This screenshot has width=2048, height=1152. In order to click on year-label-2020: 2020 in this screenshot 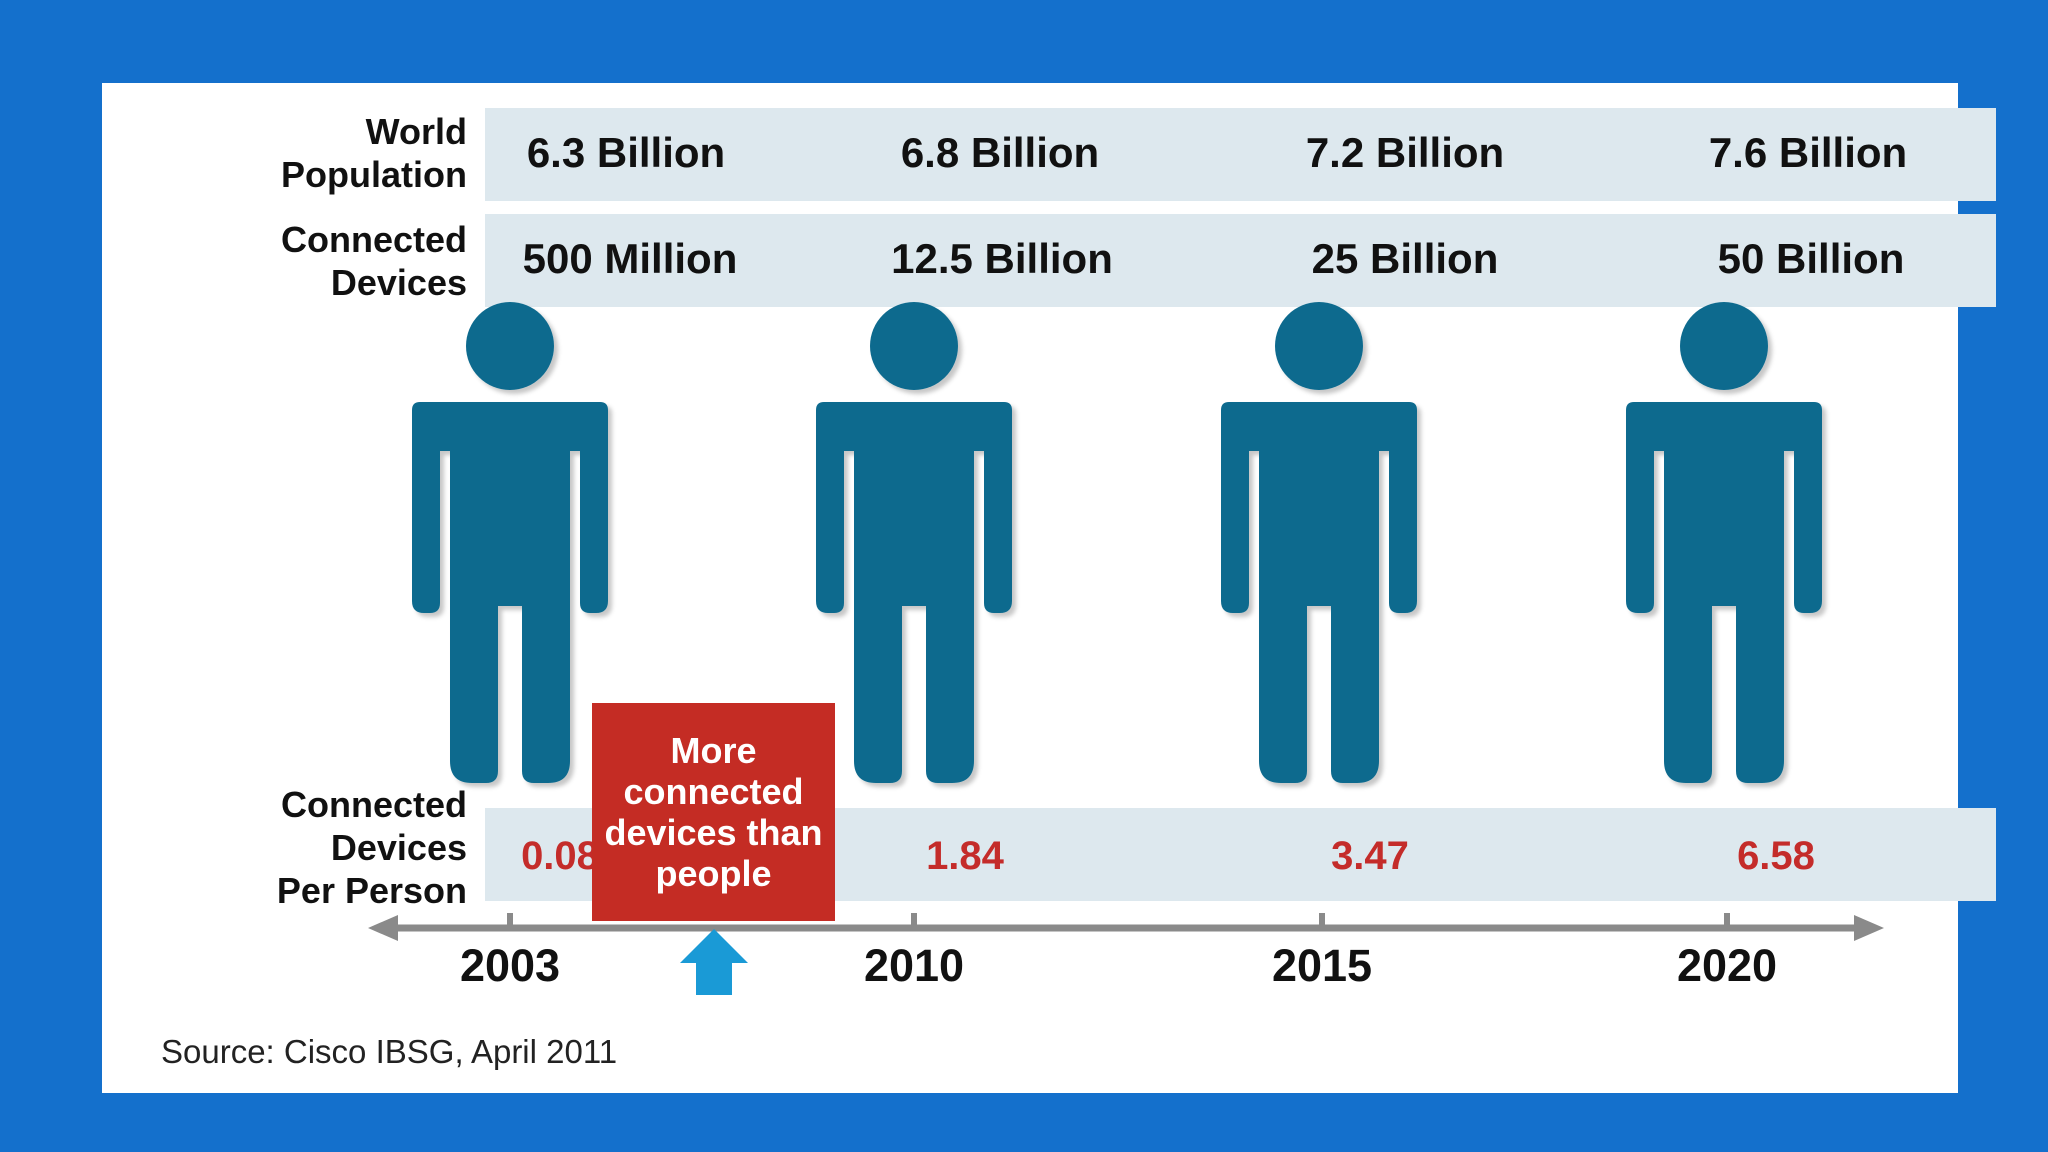, I will do `click(1727, 965)`.